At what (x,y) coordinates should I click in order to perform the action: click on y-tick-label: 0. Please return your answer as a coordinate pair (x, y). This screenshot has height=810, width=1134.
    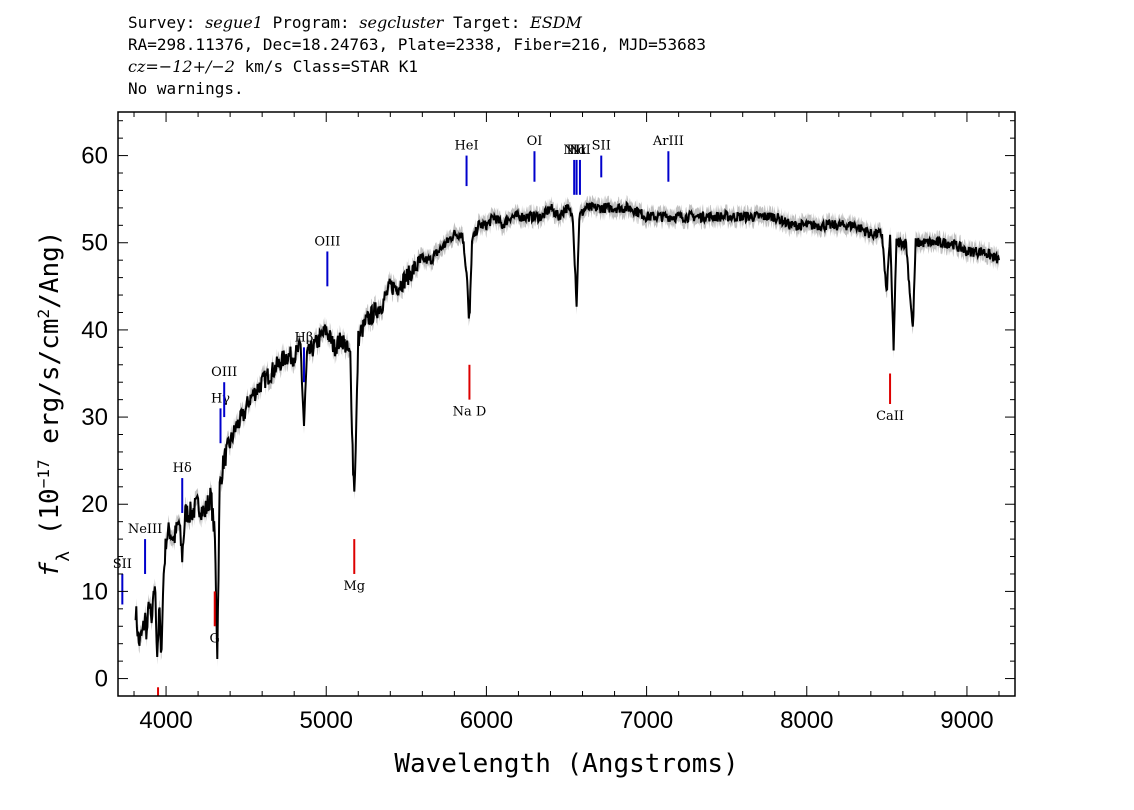
    Looking at the image, I should click on (101, 679).